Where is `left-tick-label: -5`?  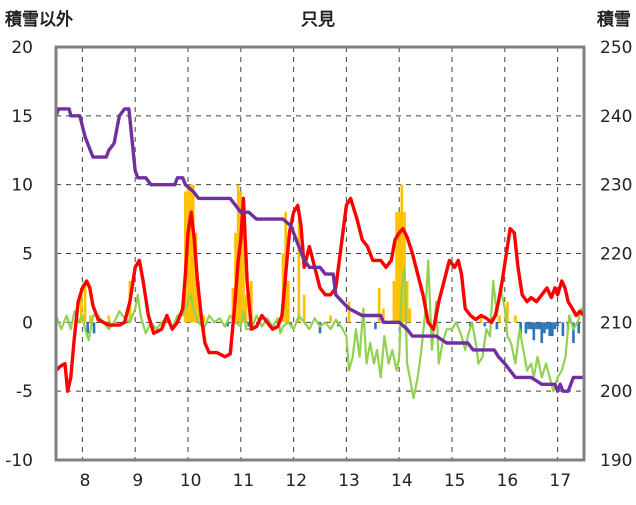
left-tick-label: -5 is located at coordinates (24, 392).